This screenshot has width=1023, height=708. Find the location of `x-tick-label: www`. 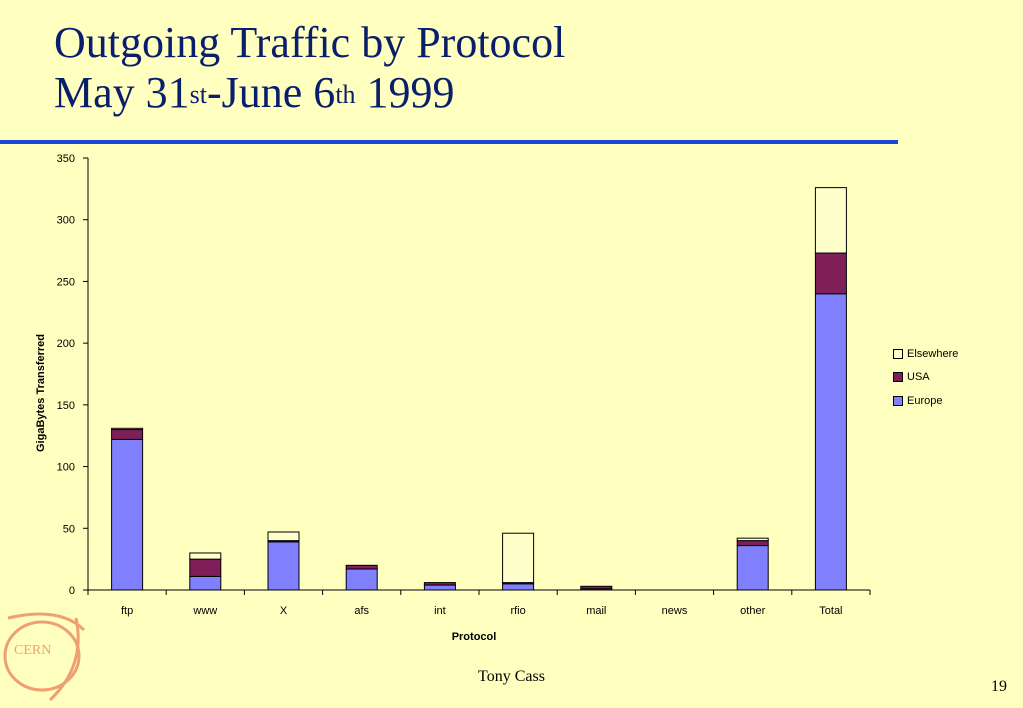

x-tick-label: www is located at coordinates (204, 611).